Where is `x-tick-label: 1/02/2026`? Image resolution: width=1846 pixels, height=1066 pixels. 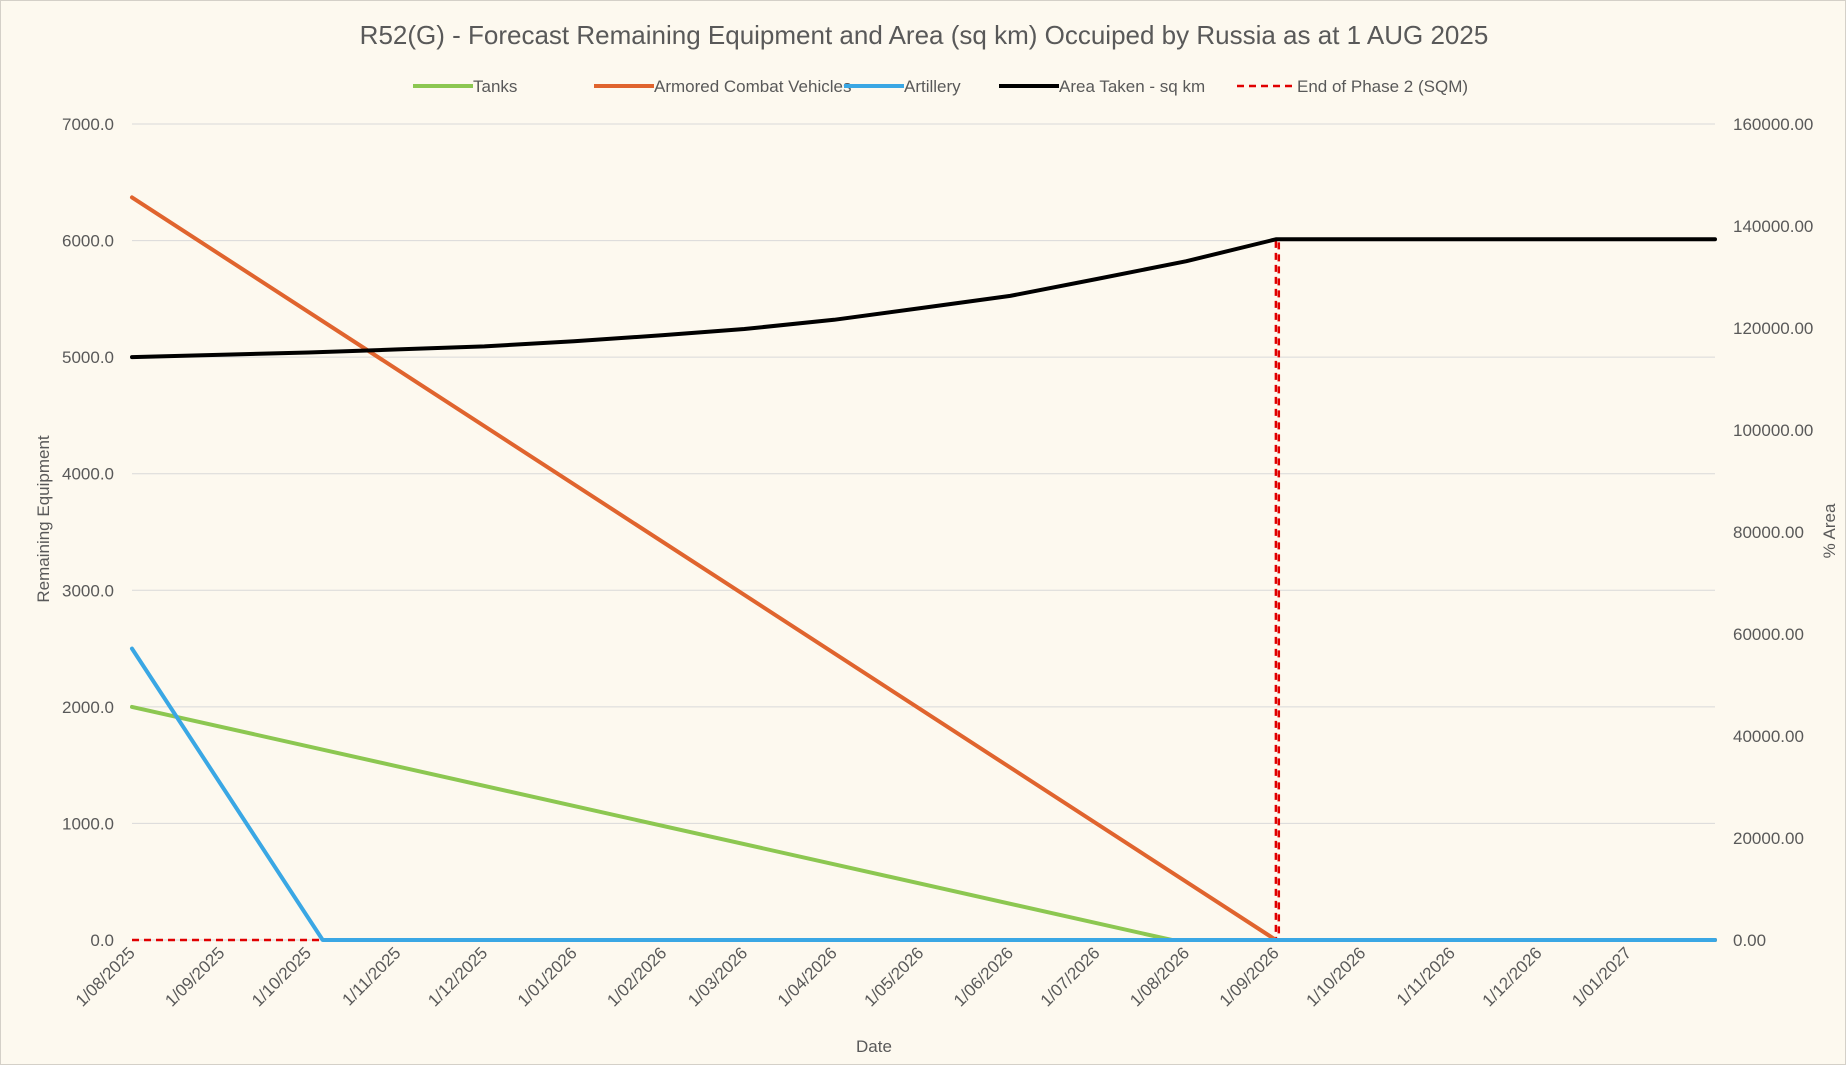 x-tick-label: 1/02/2026 is located at coordinates (636, 976).